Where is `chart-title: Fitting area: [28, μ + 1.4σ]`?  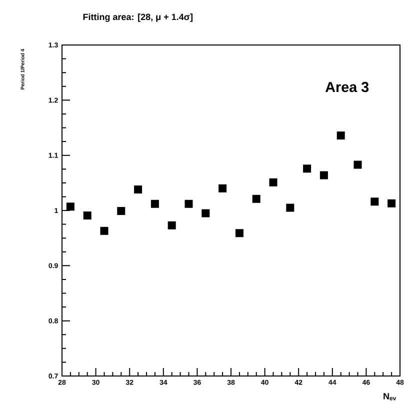 chart-title: Fitting area: [28, μ + 1.4σ] is located at coordinates (137, 17).